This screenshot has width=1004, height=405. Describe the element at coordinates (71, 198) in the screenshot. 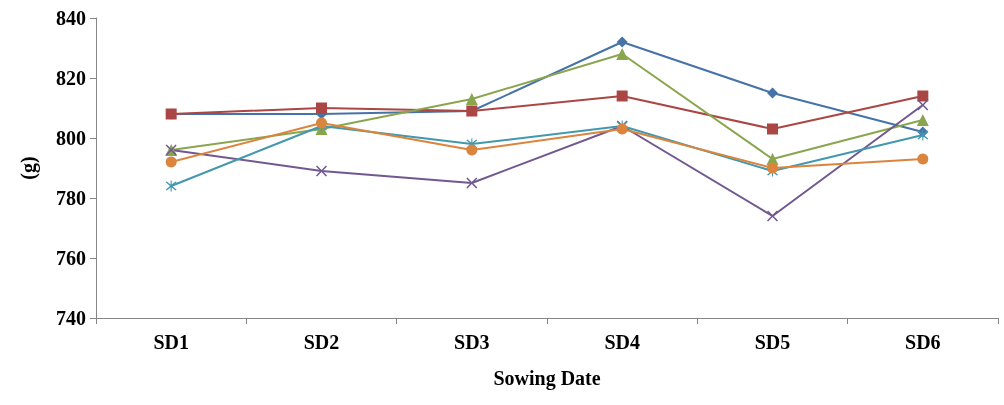

I see `y-tick-label: 780` at that location.